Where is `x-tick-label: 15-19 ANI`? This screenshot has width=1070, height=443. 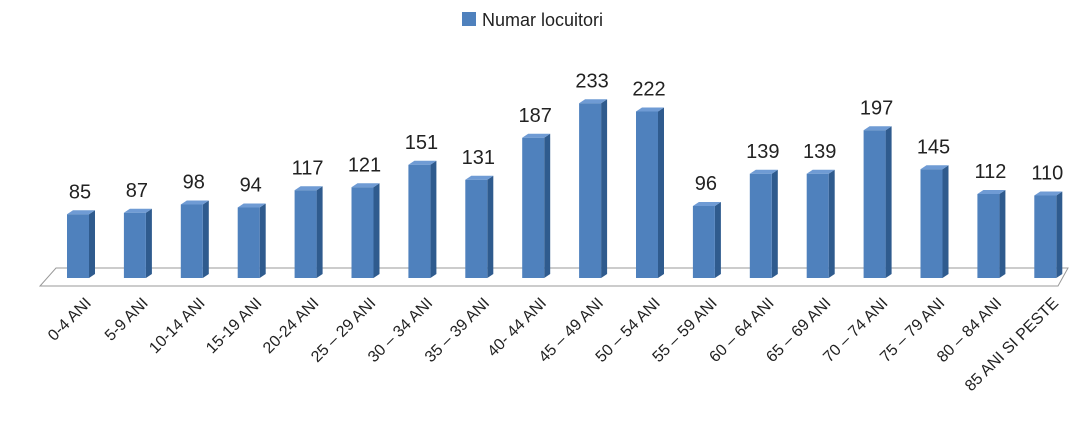
x-tick-label: 15-19 ANI is located at coordinates (234, 326).